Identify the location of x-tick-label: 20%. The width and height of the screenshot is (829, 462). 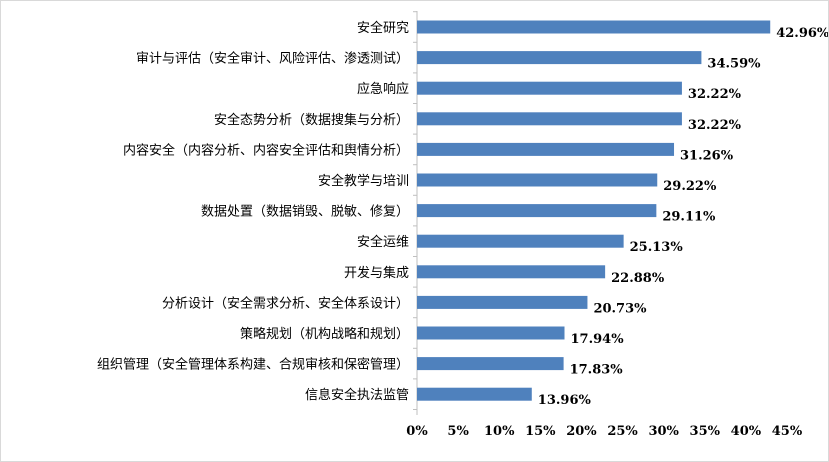
(581, 431).